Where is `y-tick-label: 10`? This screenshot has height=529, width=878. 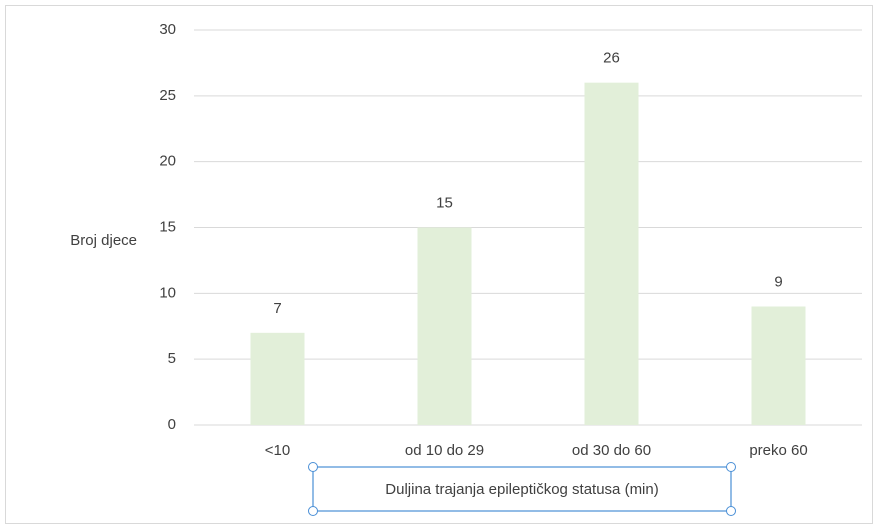 y-tick-label: 10 is located at coordinates (167, 292).